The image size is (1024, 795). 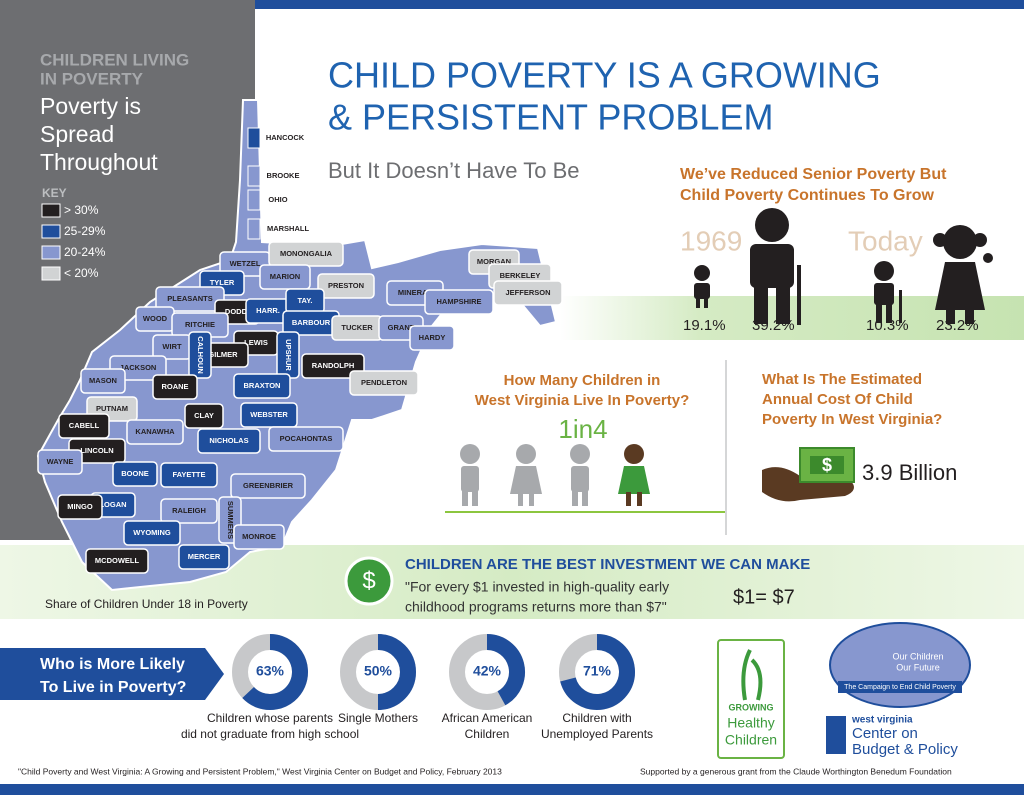 What do you see at coordinates (900, 687) in the screenshot?
I see `logo-text: The Campaign to End Child Poverty` at bounding box center [900, 687].